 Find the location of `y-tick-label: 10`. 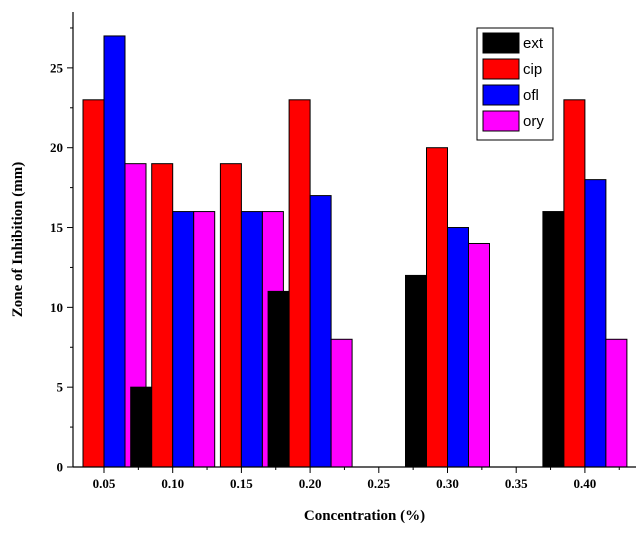

y-tick-label: 10 is located at coordinates (56, 307).